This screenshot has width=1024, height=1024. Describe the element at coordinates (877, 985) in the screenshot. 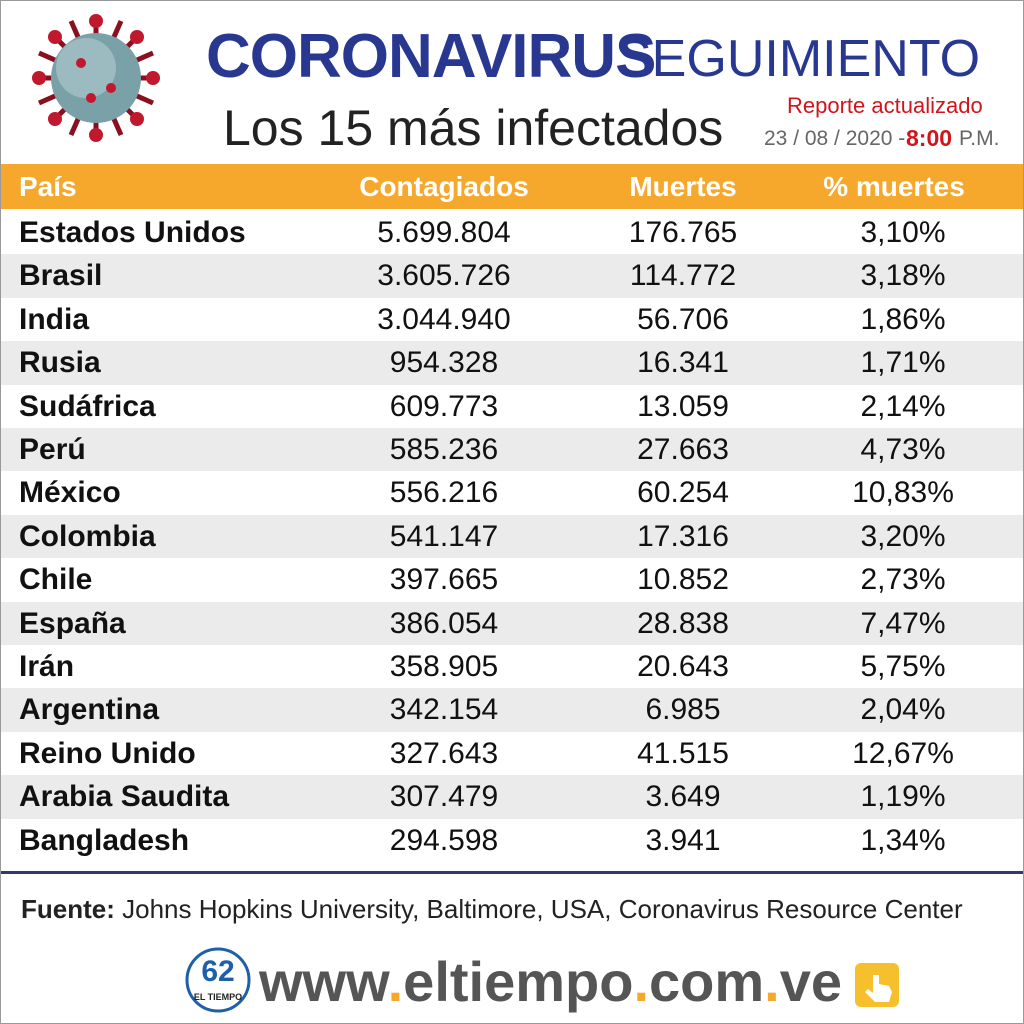

I see `click-icon` at that location.